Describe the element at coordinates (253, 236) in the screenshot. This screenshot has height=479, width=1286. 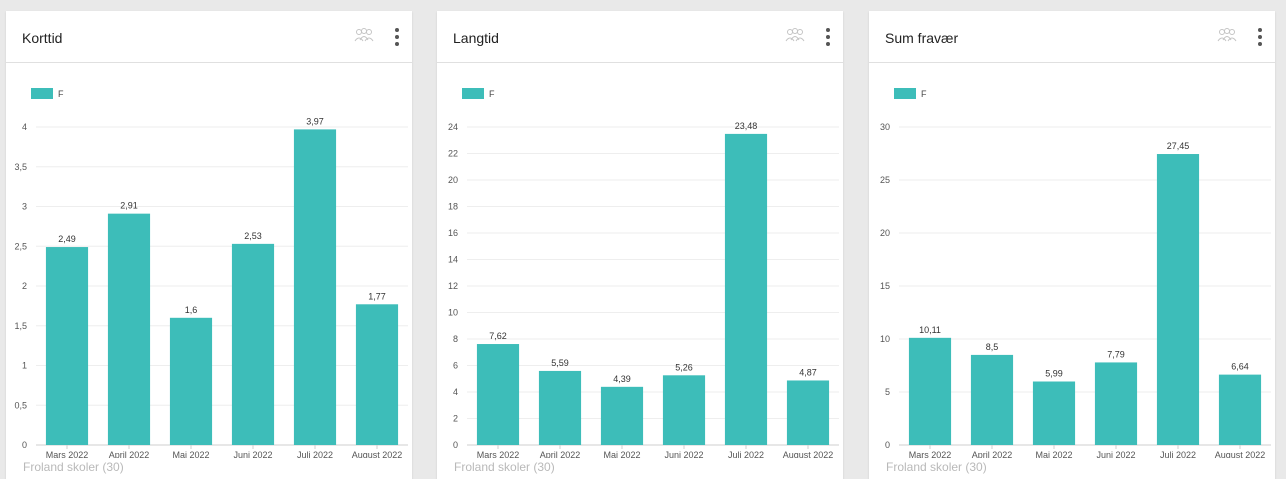
I see `bar-value-label: 2,53` at that location.